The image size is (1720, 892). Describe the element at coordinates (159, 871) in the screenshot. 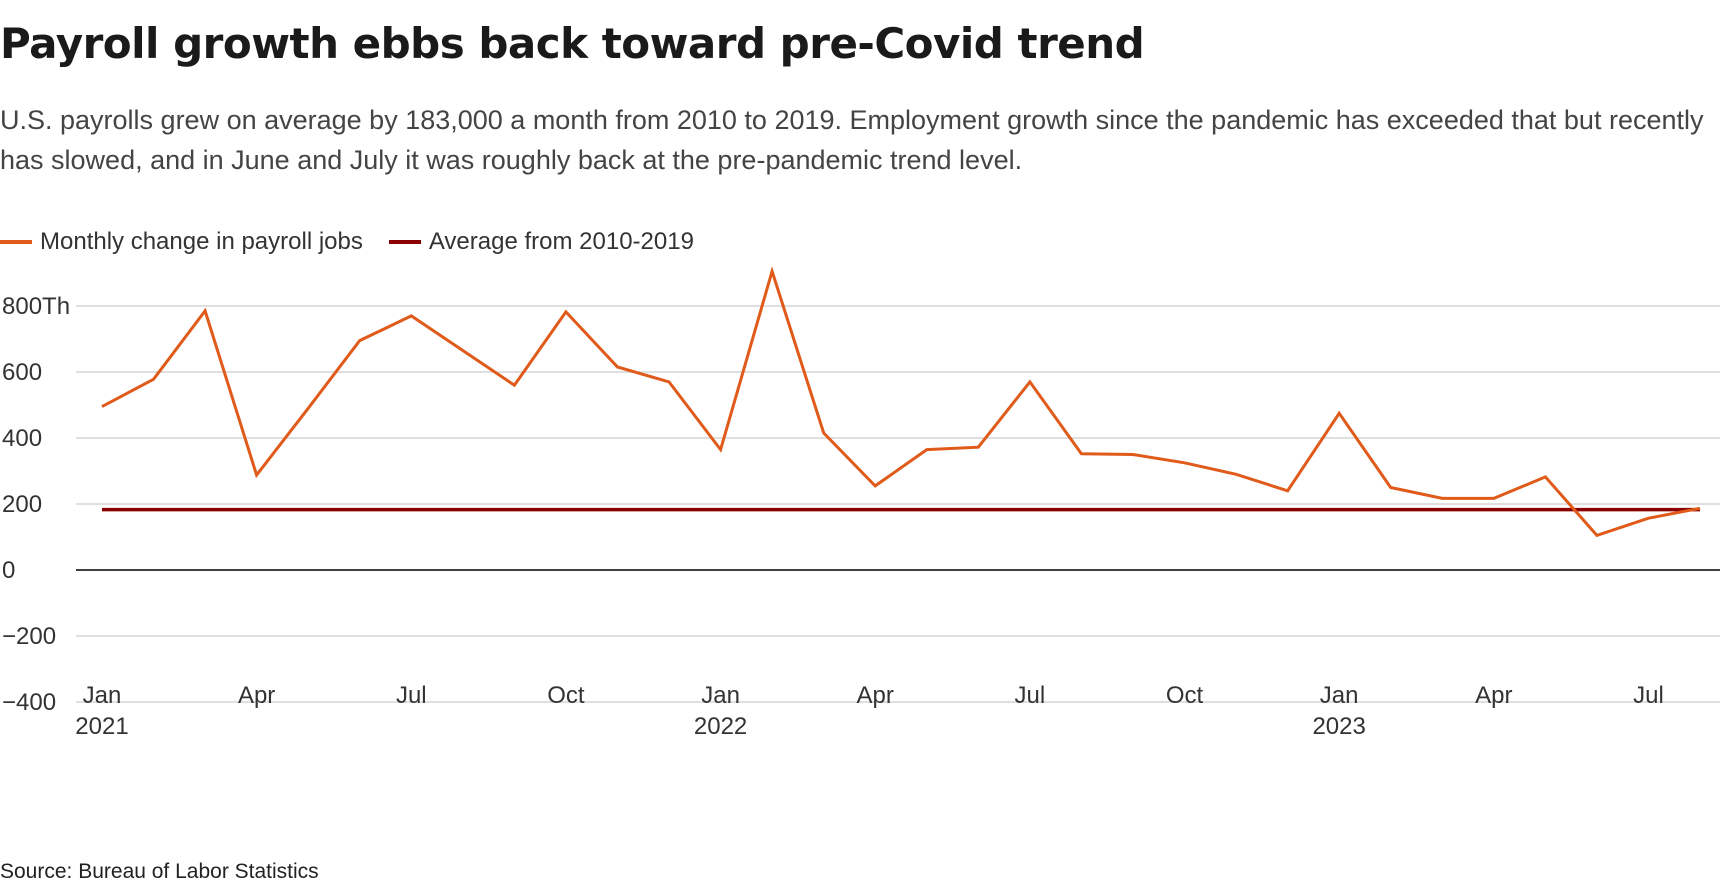

I see `source-note: Source: Bureau of Labor Statistics` at that location.